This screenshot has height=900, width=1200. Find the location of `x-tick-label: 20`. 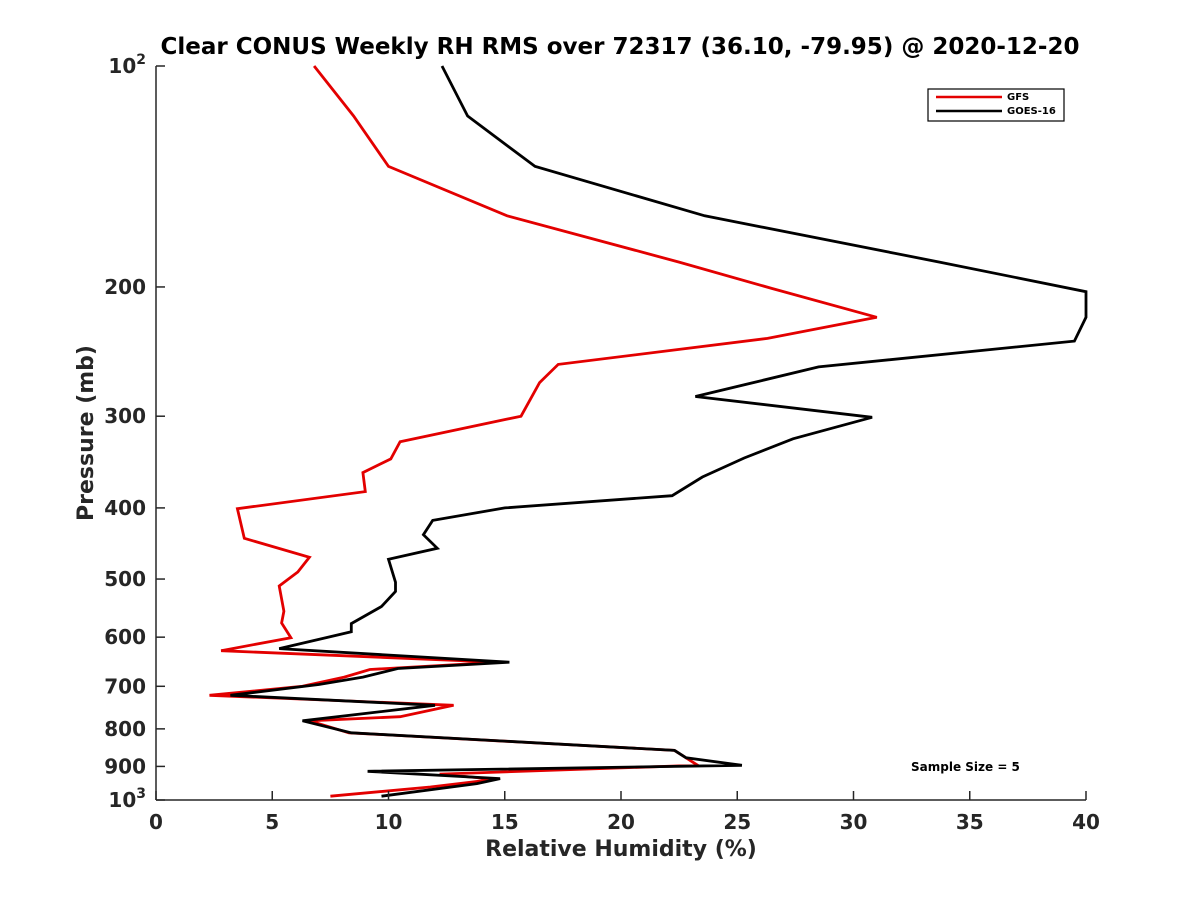

x-tick-label: 20 is located at coordinates (621, 822).